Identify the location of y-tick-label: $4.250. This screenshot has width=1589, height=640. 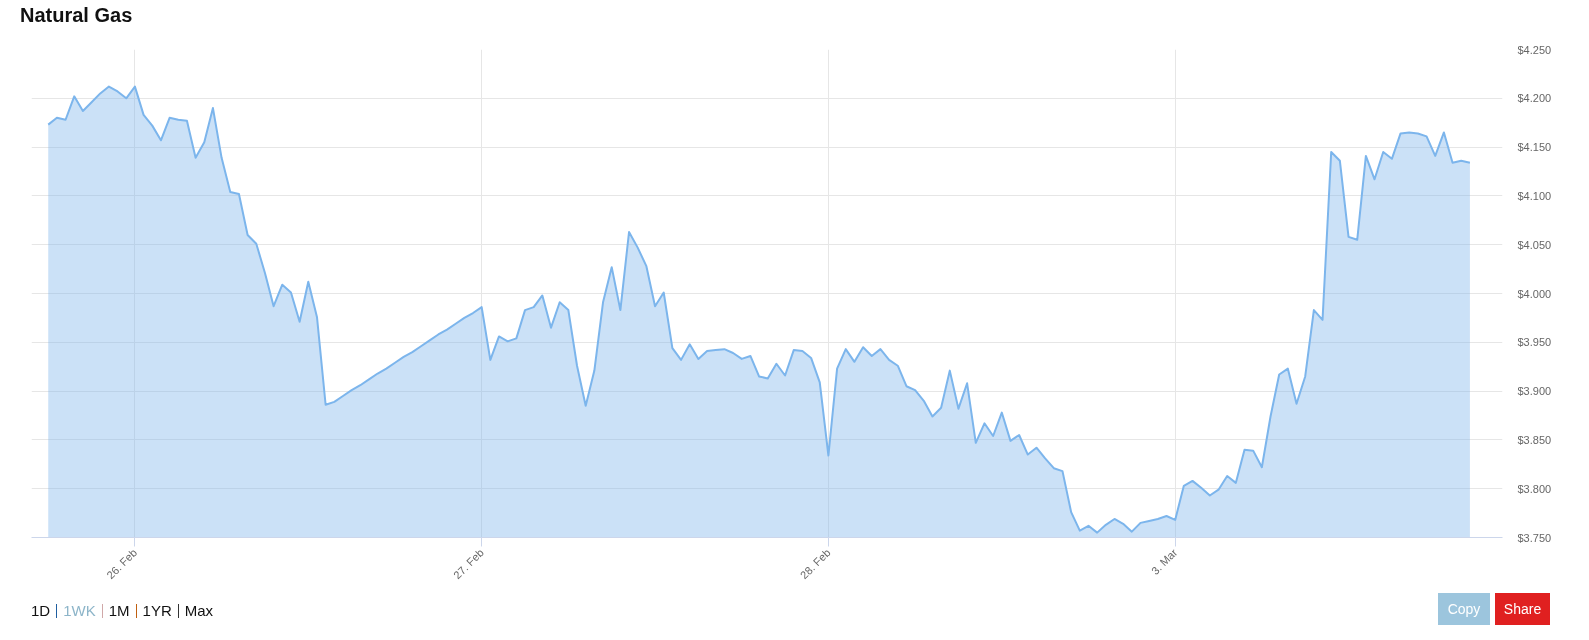
(1534, 49).